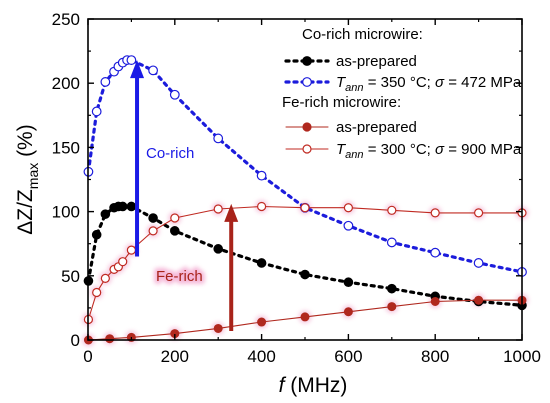  Describe the element at coordinates (27, 179) in the screenshot. I see `y-axis-title: ΔZ/Zmax (%)` at that location.